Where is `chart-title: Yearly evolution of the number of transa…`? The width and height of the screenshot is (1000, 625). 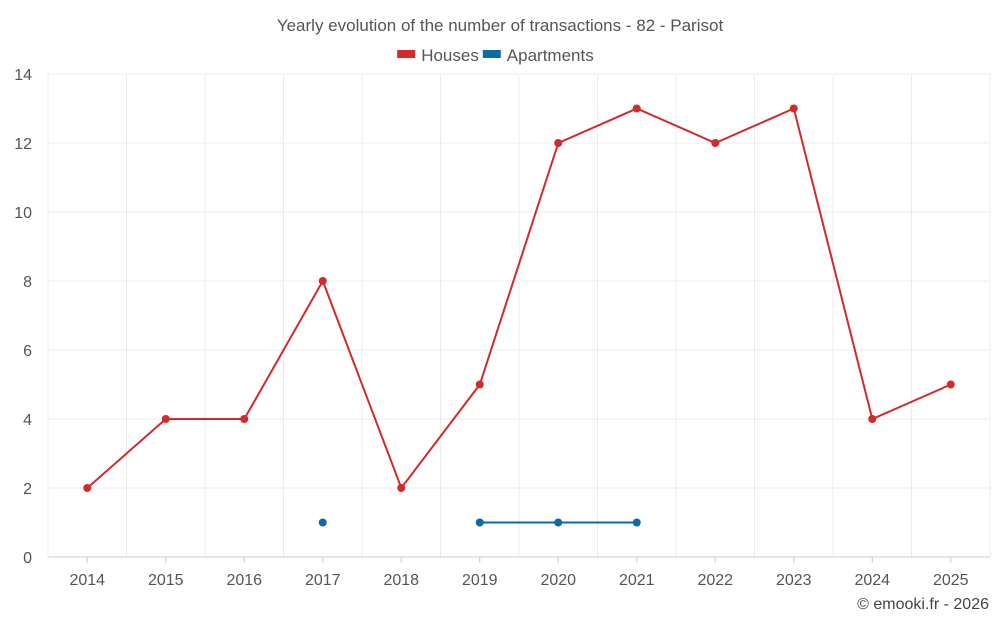 chart-title: Yearly evolution of the number of transa… is located at coordinates (500, 25).